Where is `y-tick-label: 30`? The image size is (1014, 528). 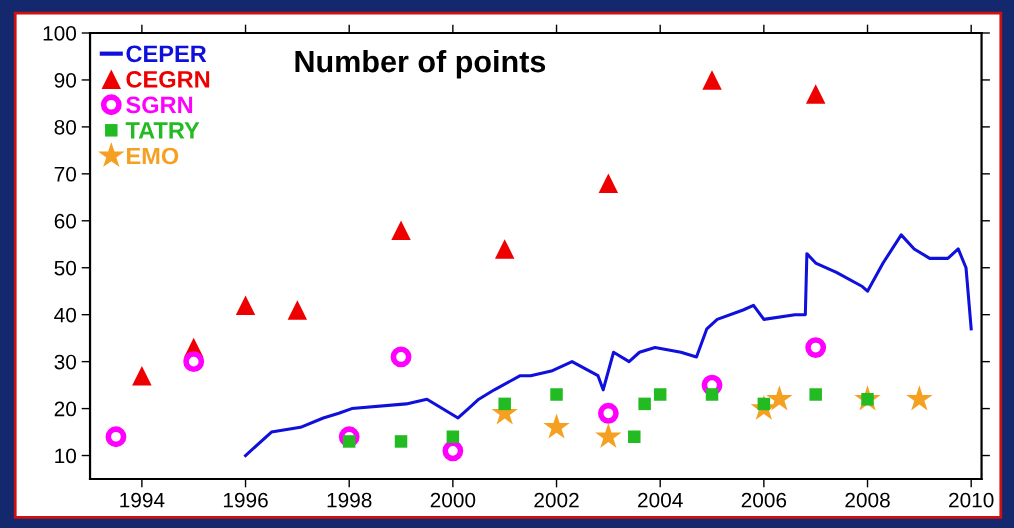 y-tick-label: 30 is located at coordinates (65, 362).